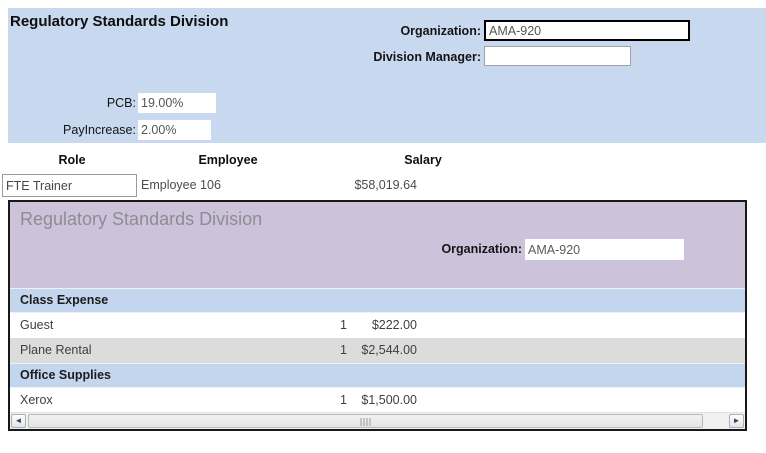 The height and width of the screenshot is (453, 766). I want to click on employee-column-header: Employee, so click(228, 160).